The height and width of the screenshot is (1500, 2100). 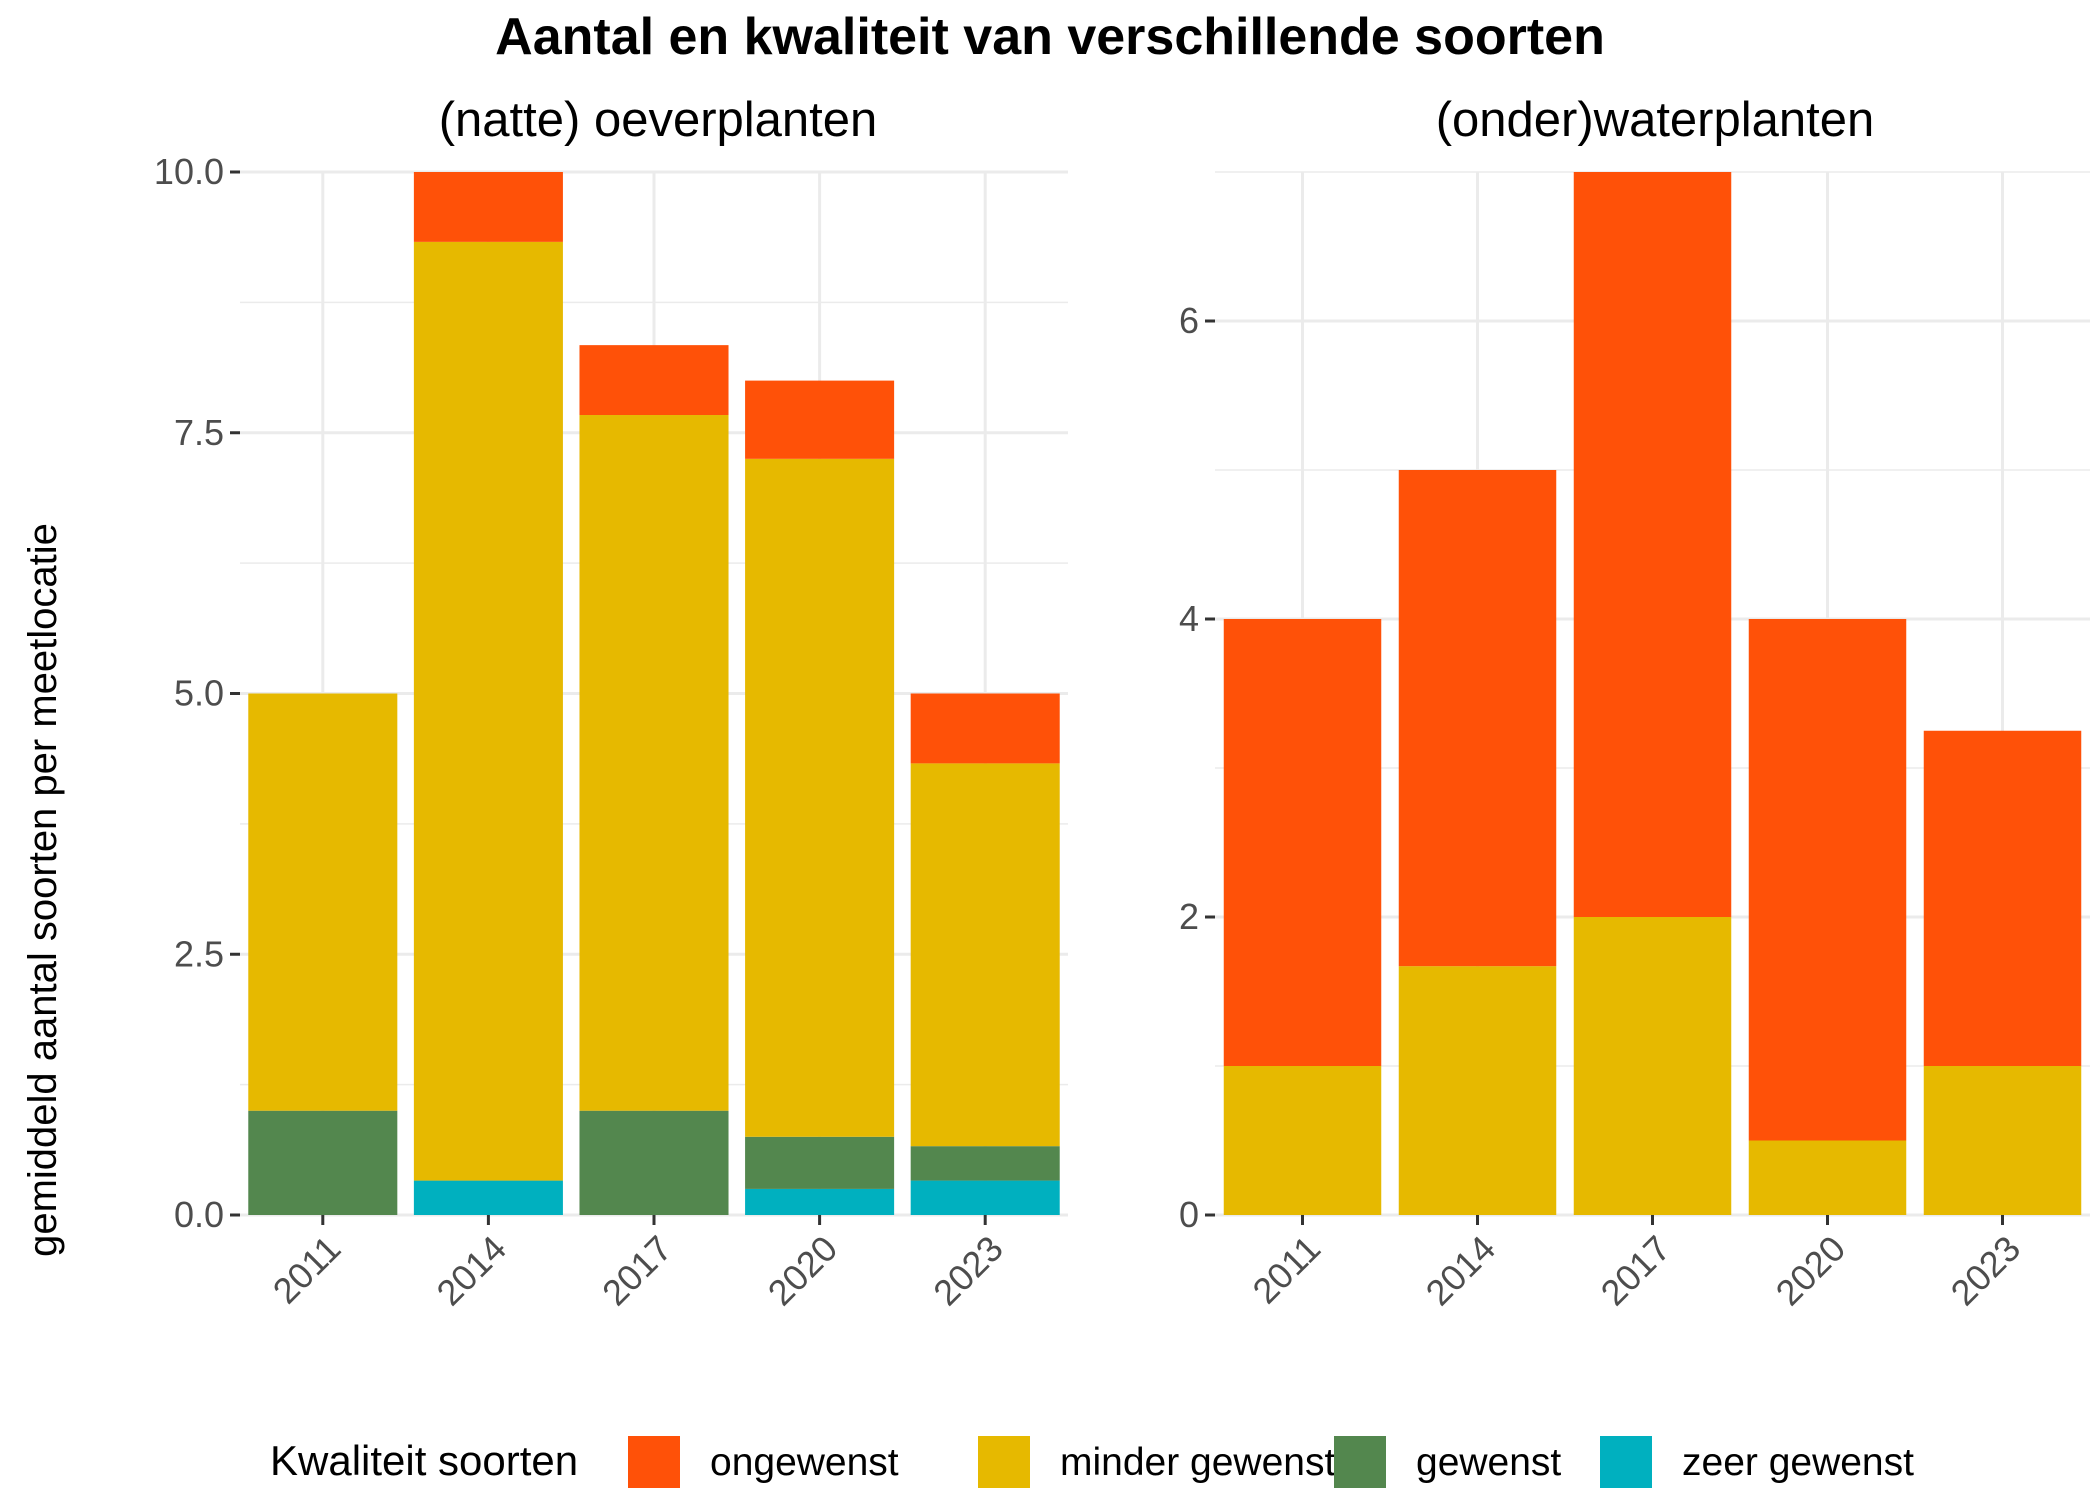 I want to click on y-tick-label: 2.5, so click(x=199, y=953).